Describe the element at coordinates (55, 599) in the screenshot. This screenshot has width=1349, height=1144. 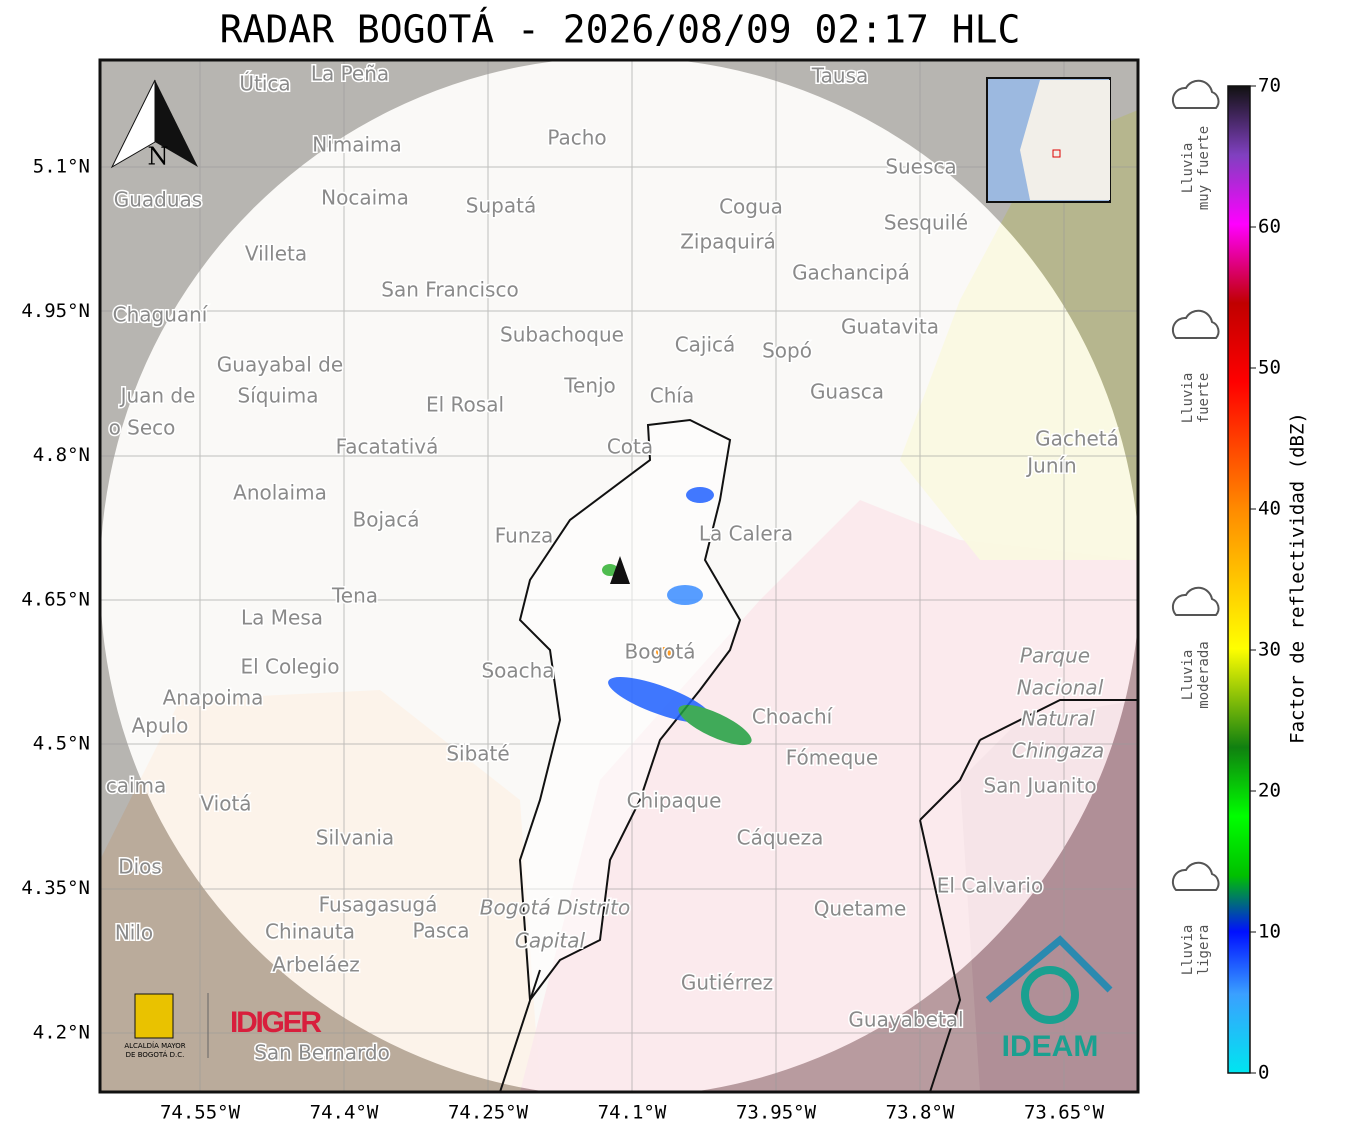
I see `lat-tick-label: 4.65°N` at that location.